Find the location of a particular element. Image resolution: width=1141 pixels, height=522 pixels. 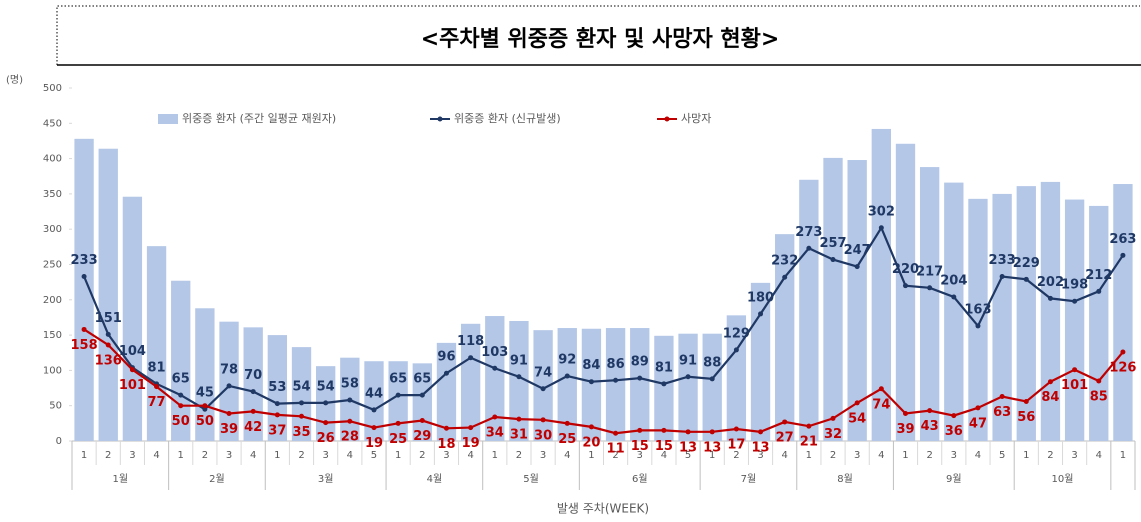

group-label: 2월 is located at coordinates (217, 479).